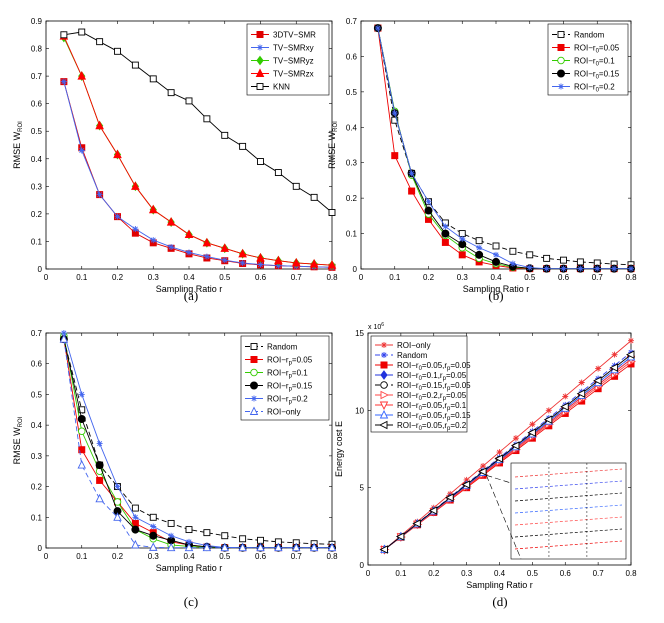 The width and height of the screenshot is (664, 623). Describe the element at coordinates (495, 295) in the screenshot. I see `panel-caption: (b)` at that location.